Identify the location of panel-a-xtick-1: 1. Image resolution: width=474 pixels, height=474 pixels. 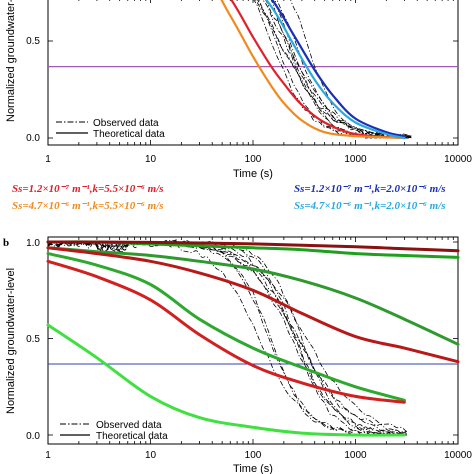
(48, 159).